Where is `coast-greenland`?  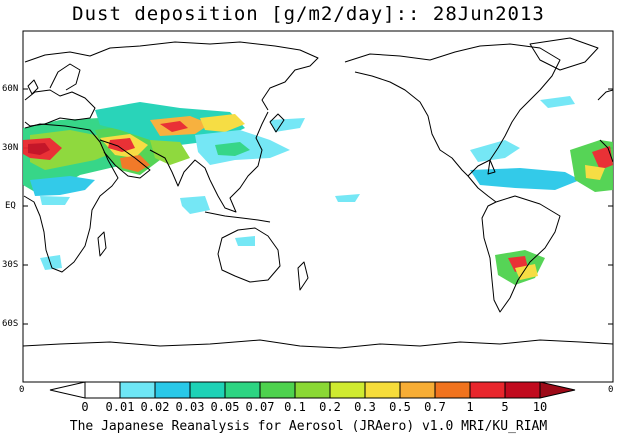
coast-greenland is located at coordinates (564, 54).